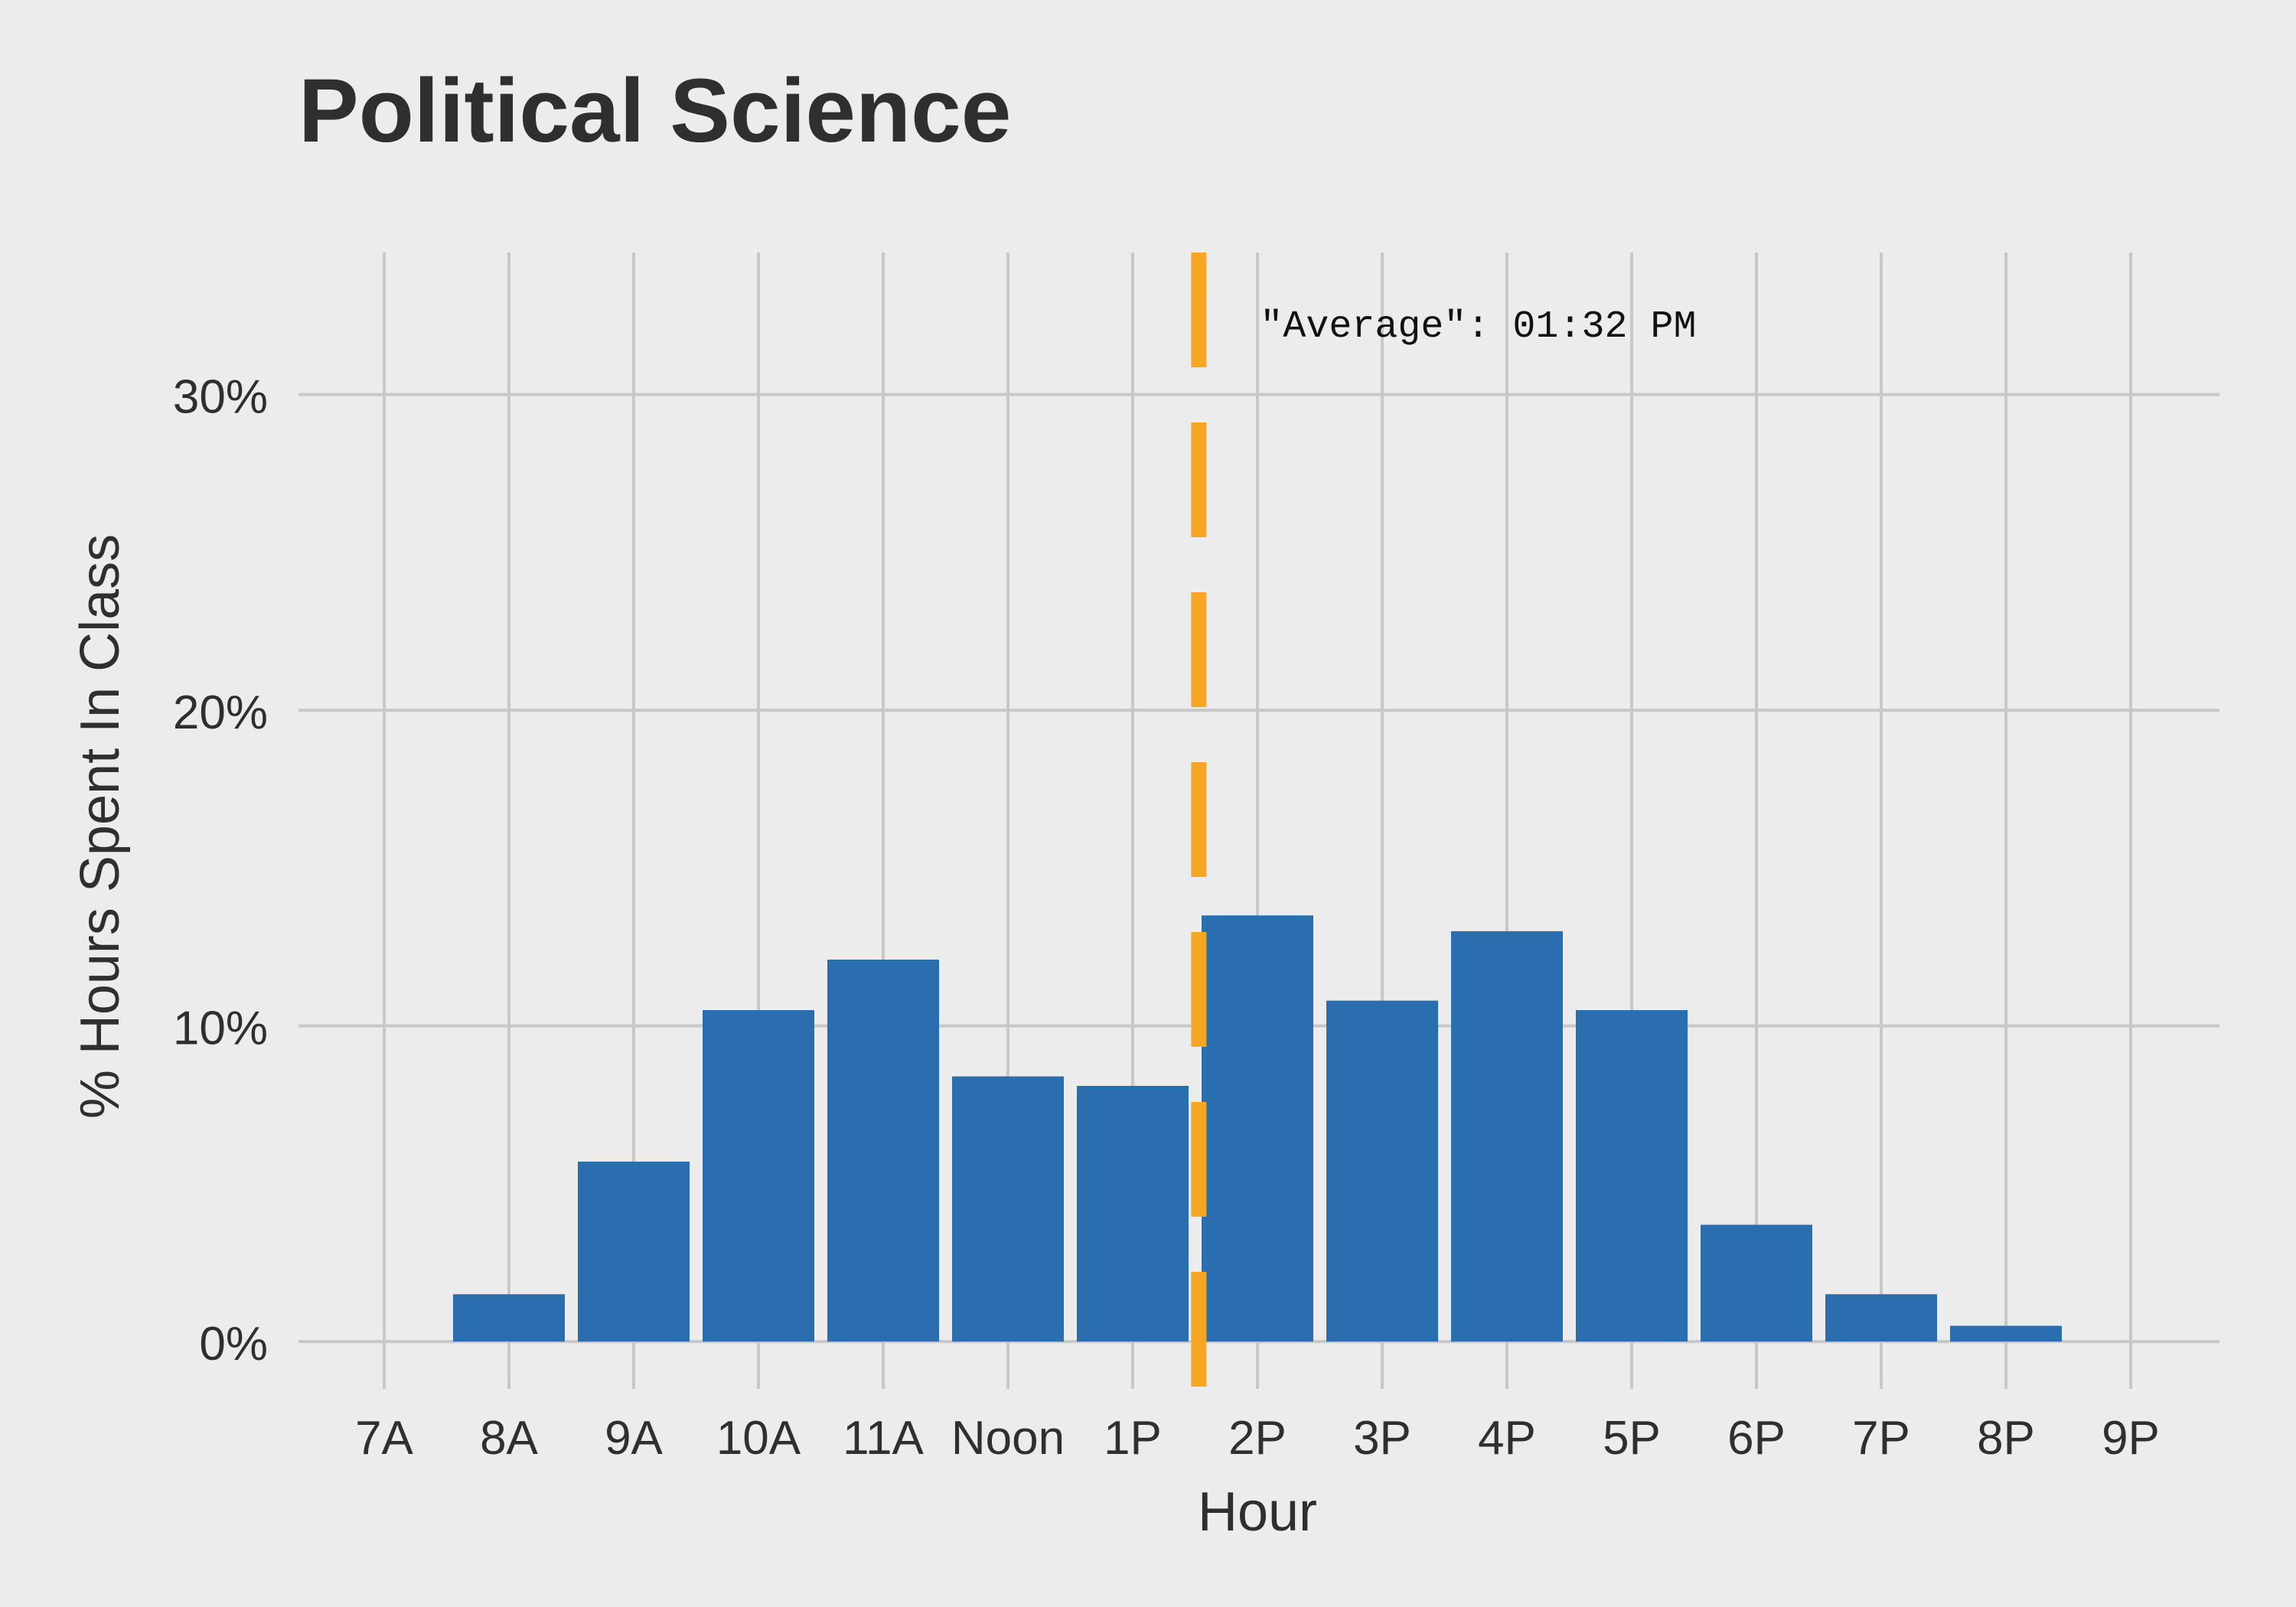  Describe the element at coordinates (509, 1438) in the screenshot. I see `x-tick-label: 8A` at that location.